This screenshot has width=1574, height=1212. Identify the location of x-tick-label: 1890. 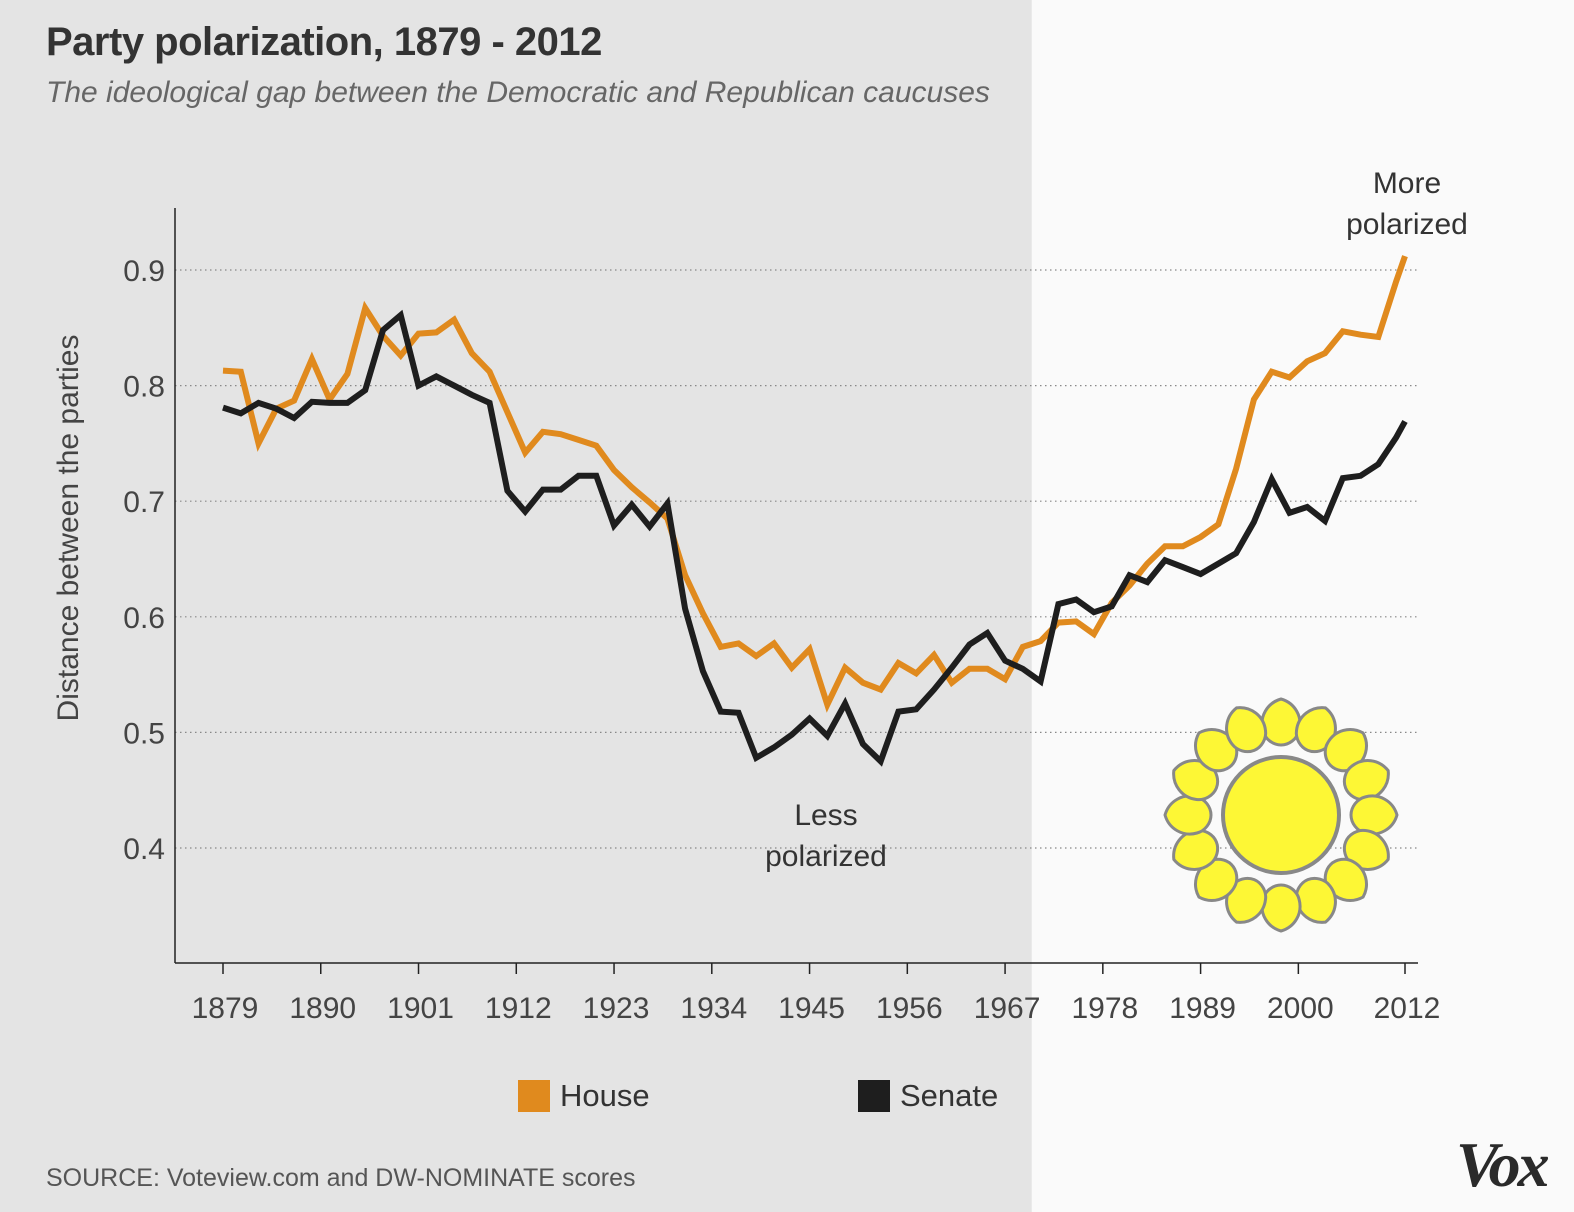
(322, 1008).